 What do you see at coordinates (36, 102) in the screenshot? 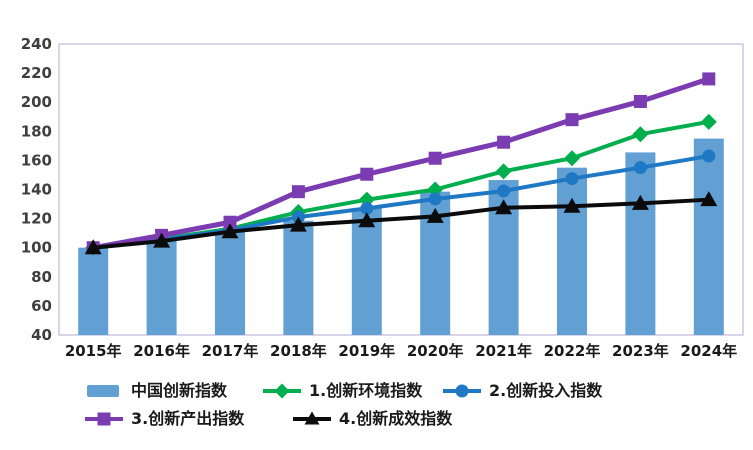
I see `y-axis-tick-label: 200` at bounding box center [36, 102].